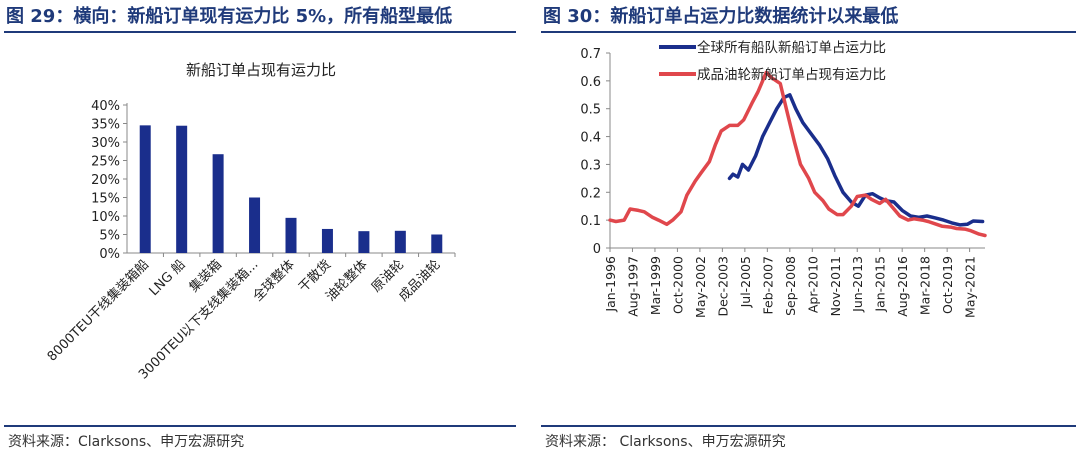  Describe the element at coordinates (105, 143) in the screenshot. I see `y-tick-label: 30%` at that location.